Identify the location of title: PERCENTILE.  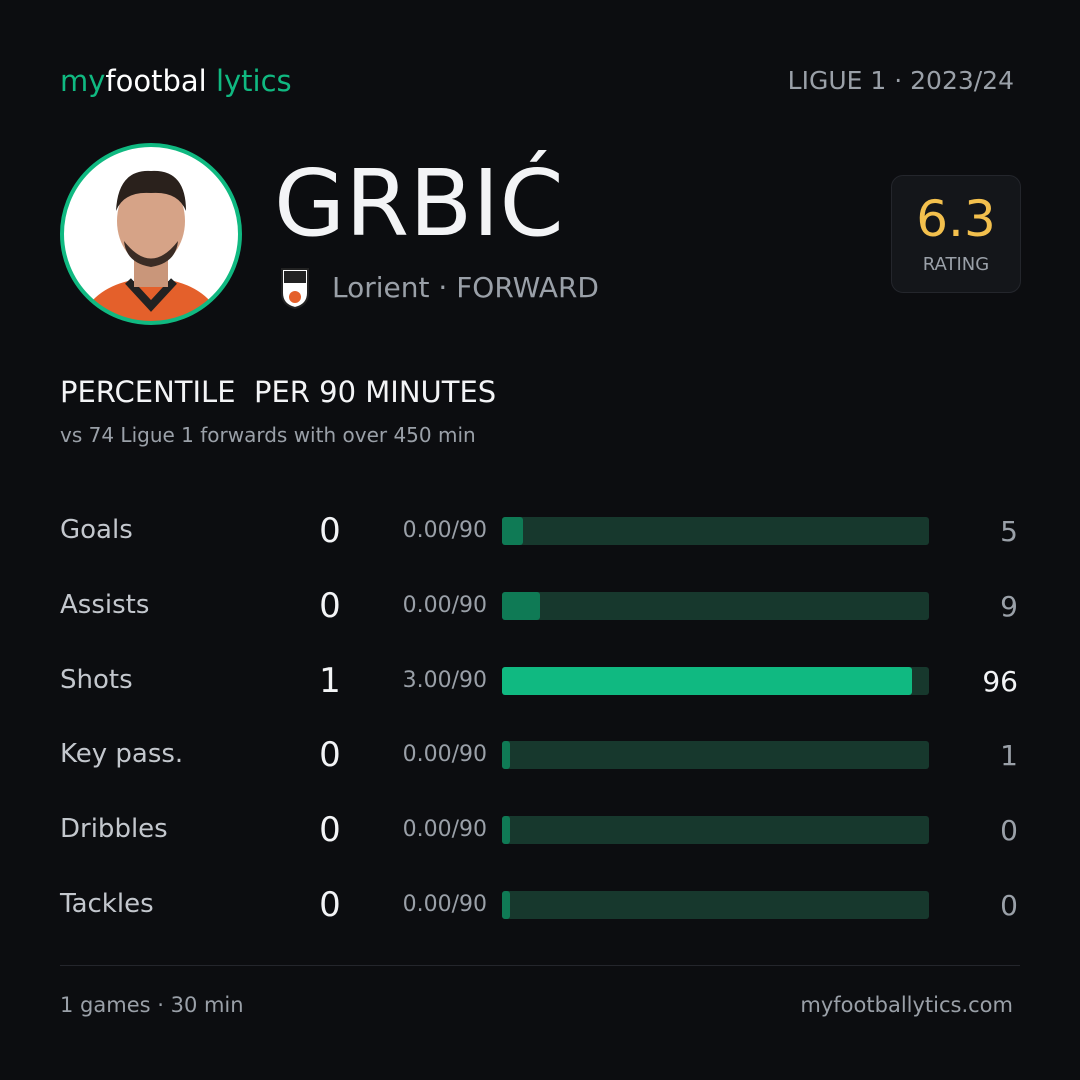
(148, 392).